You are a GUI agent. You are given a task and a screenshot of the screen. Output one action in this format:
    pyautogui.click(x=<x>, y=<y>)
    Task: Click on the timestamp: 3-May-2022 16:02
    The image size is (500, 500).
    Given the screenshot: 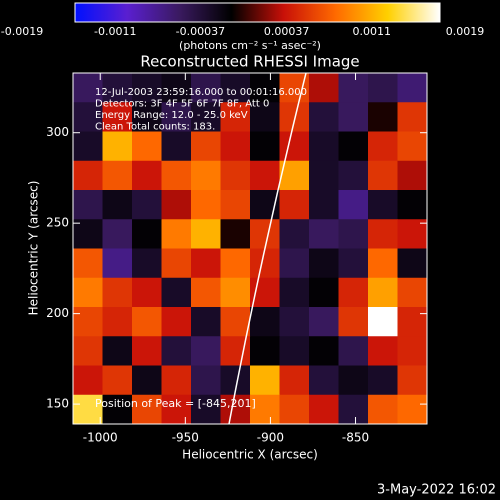 What is the action you would take?
    pyautogui.click(x=436, y=490)
    